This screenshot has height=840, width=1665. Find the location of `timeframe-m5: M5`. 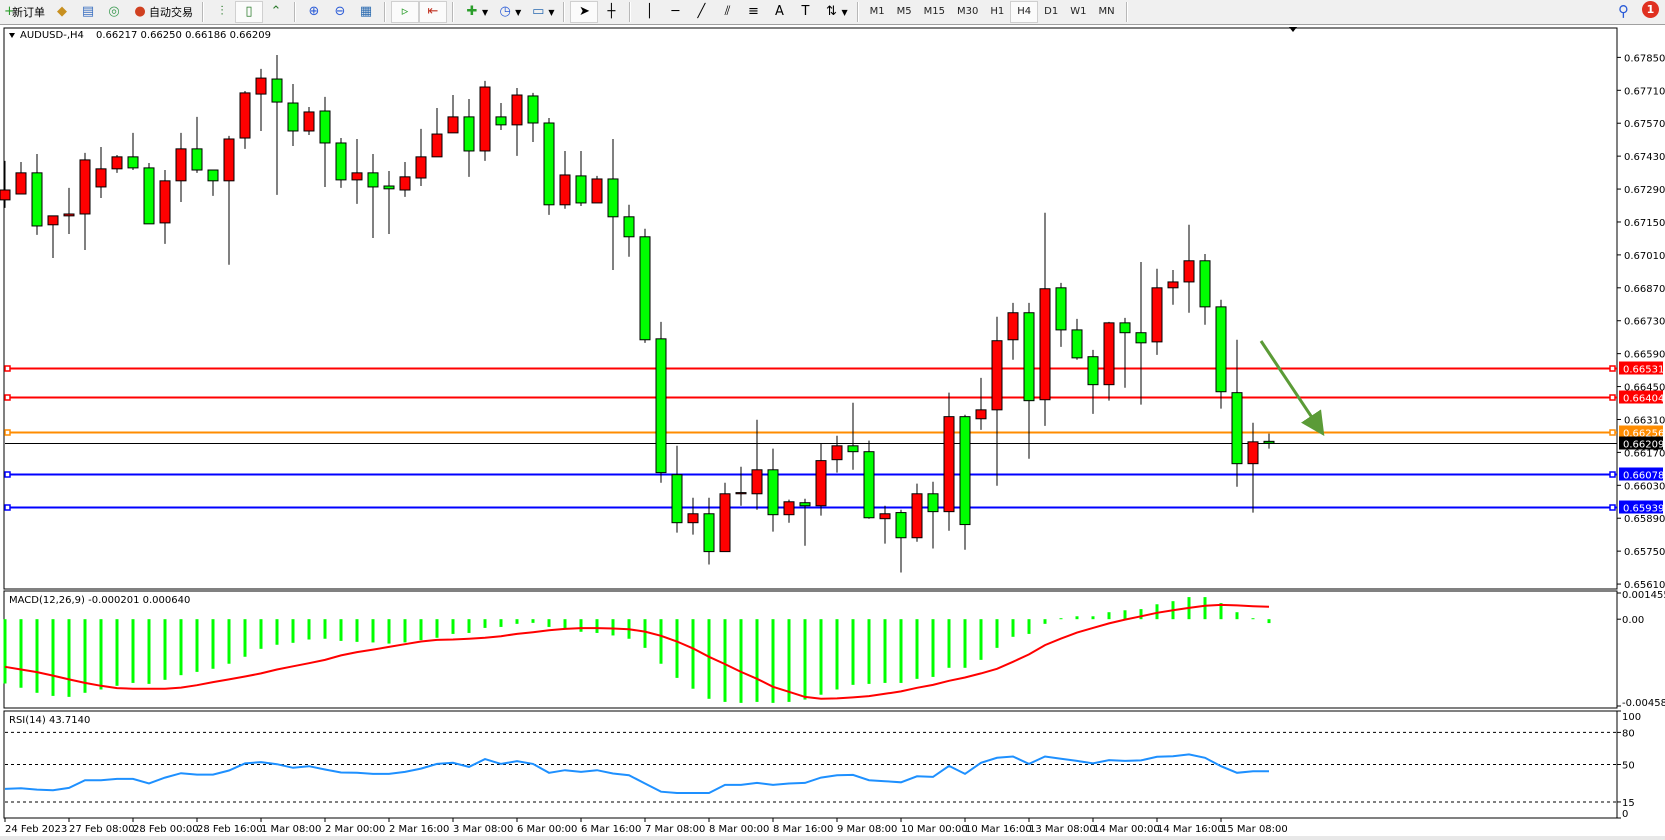

timeframe-m5: M5 is located at coordinates (904, 11).